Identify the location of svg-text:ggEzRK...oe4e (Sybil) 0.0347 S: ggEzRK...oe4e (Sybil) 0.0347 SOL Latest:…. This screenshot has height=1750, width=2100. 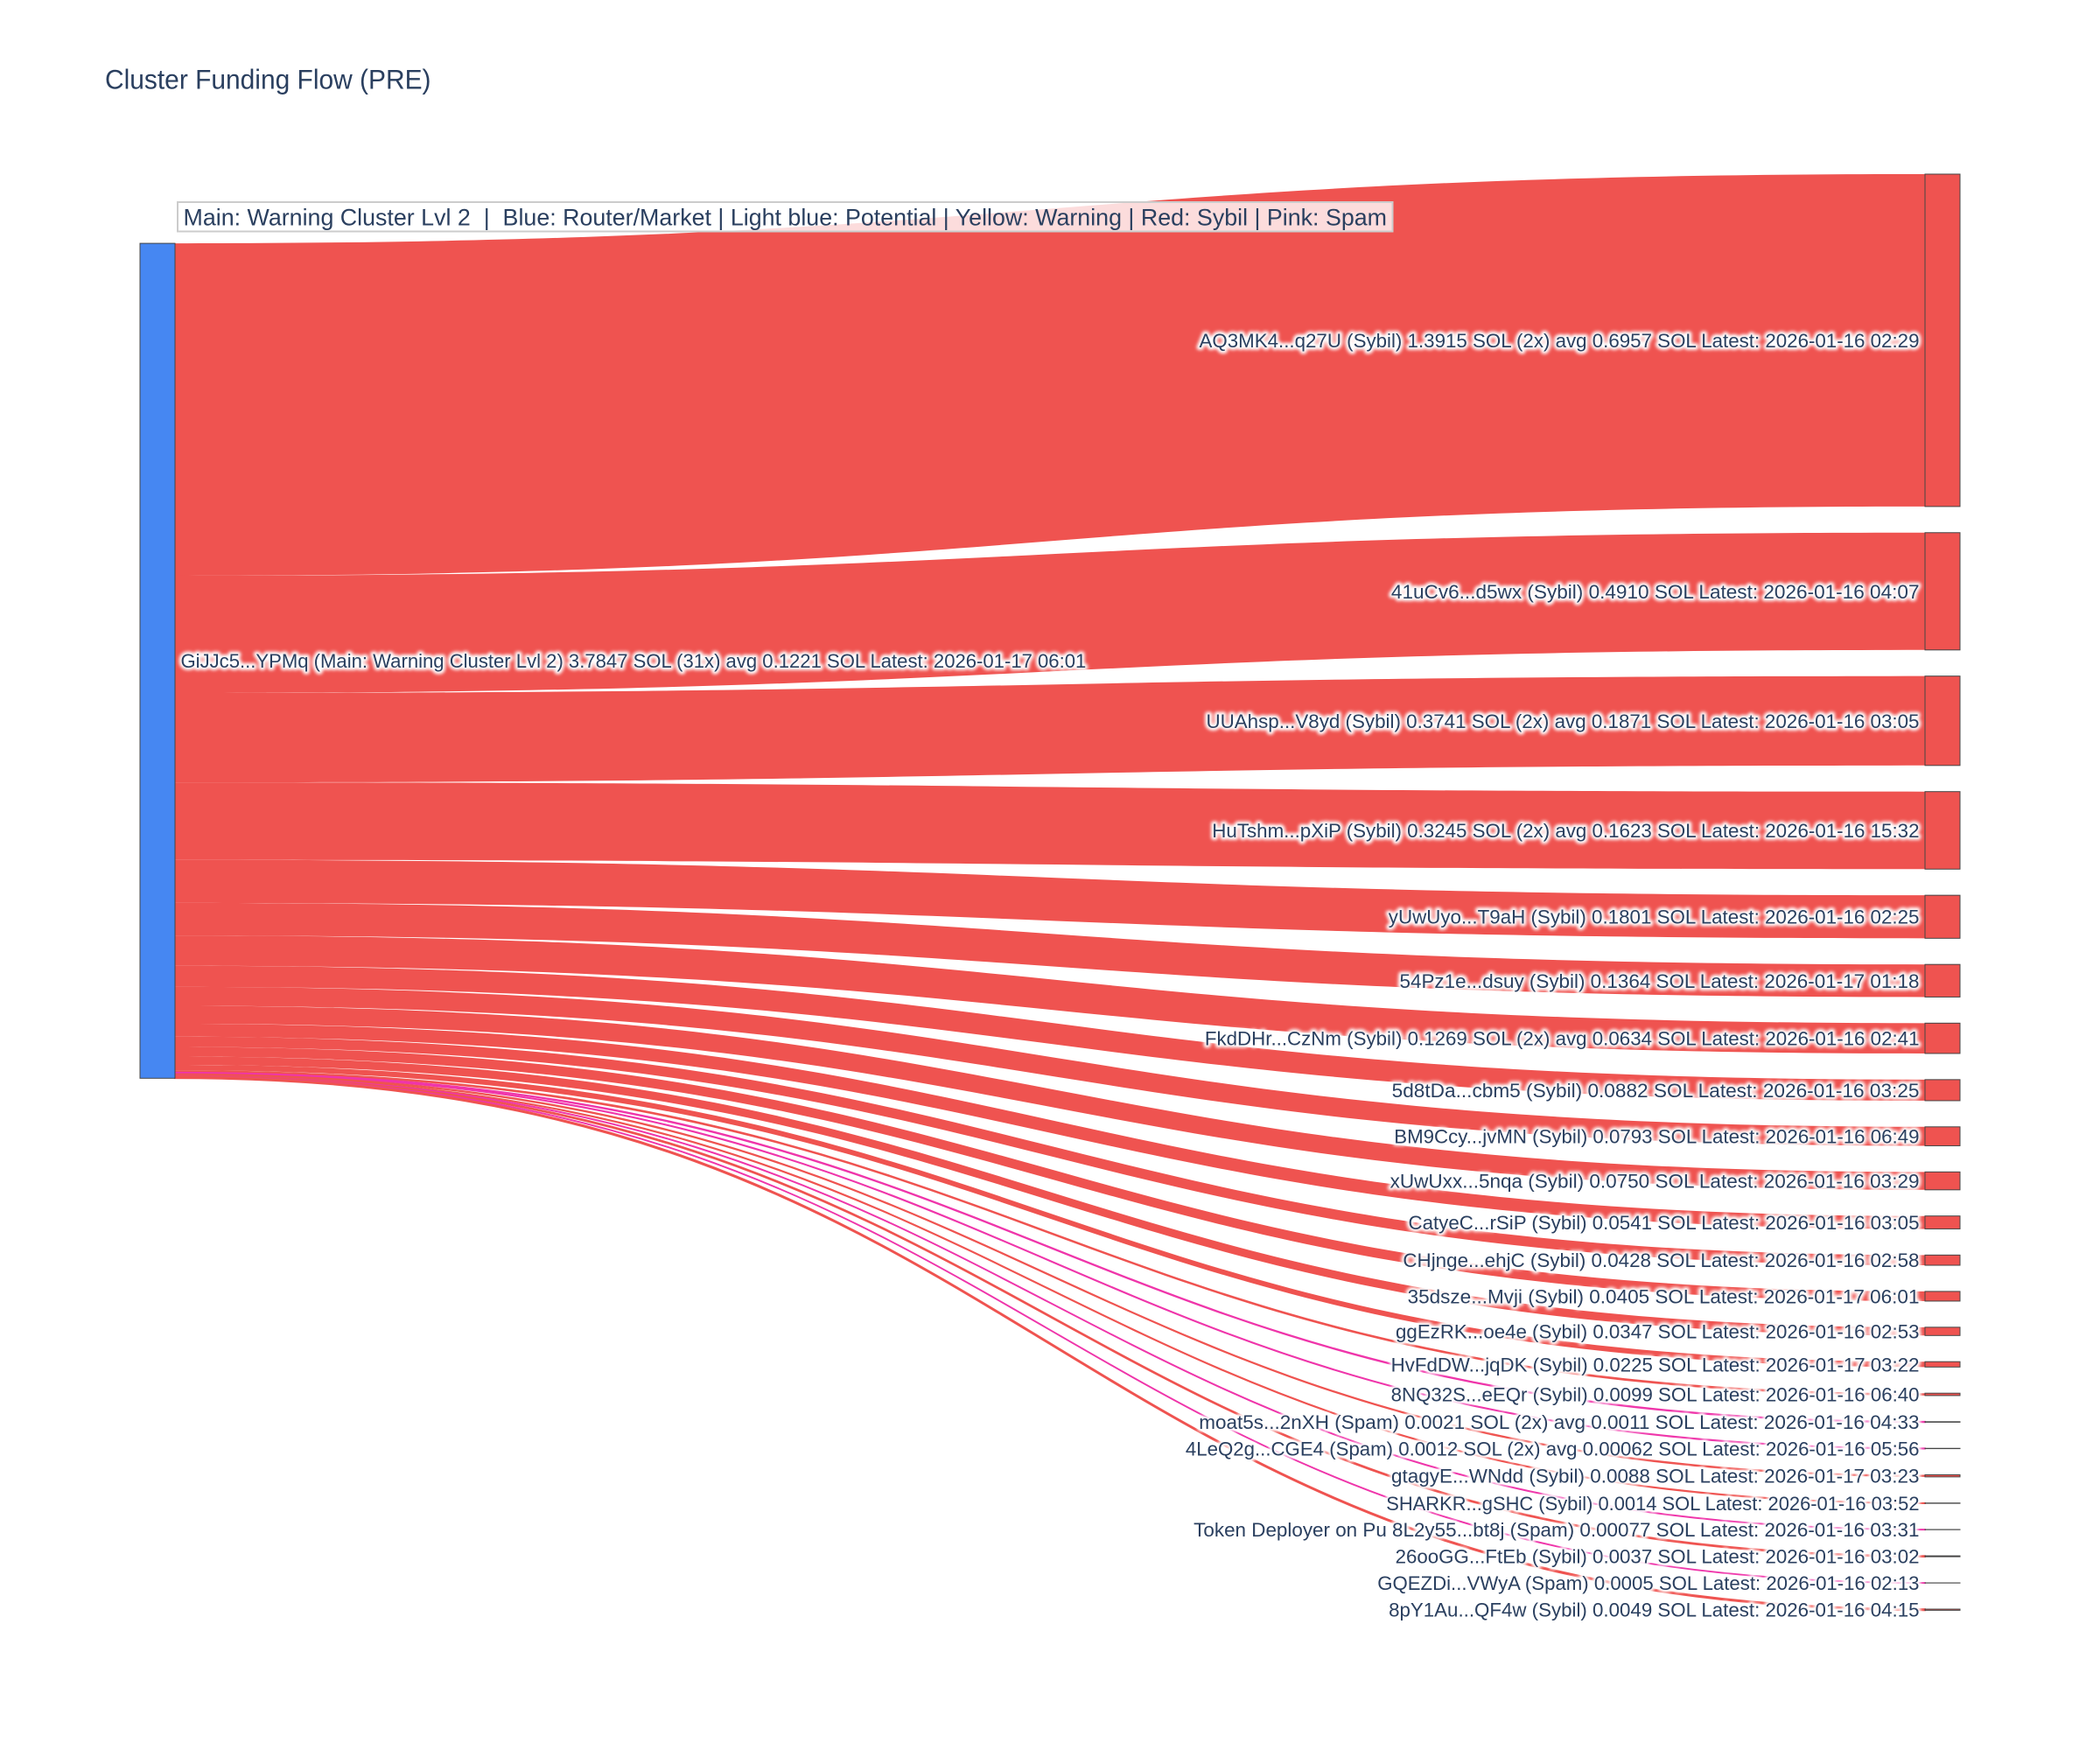
(1657, 1332).